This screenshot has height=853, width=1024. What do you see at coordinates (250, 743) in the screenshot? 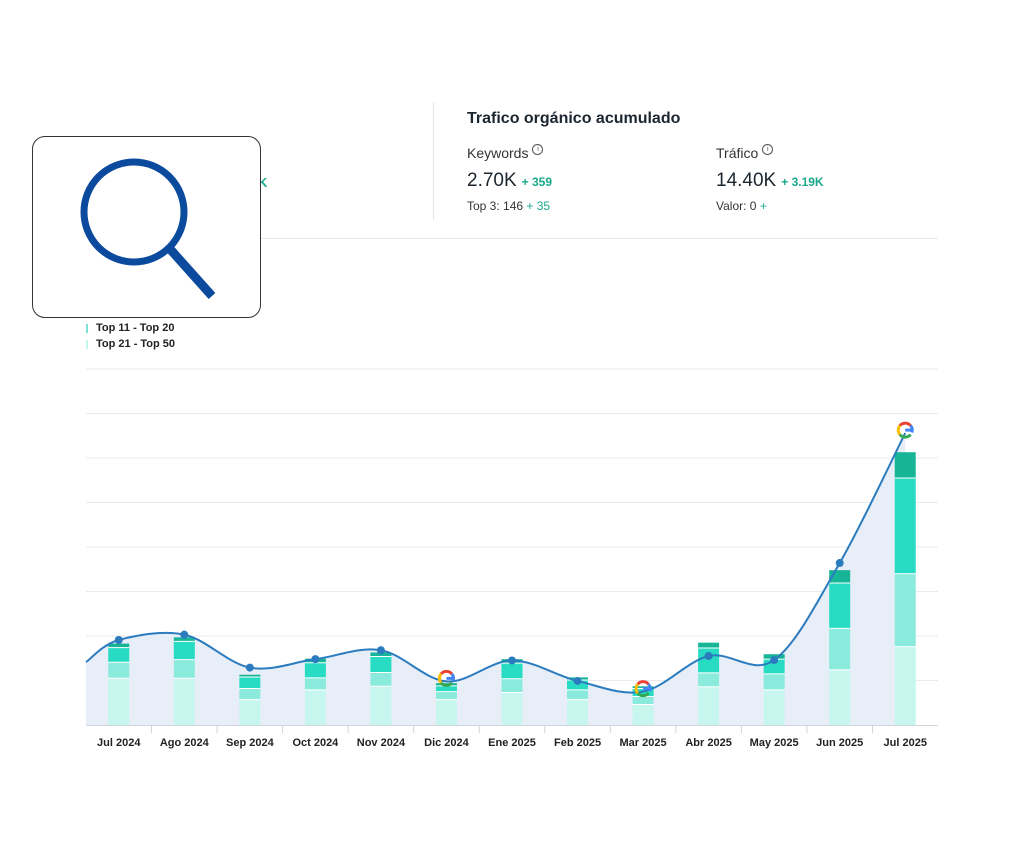
I see `x-tick-label: Sep 2024` at bounding box center [250, 743].